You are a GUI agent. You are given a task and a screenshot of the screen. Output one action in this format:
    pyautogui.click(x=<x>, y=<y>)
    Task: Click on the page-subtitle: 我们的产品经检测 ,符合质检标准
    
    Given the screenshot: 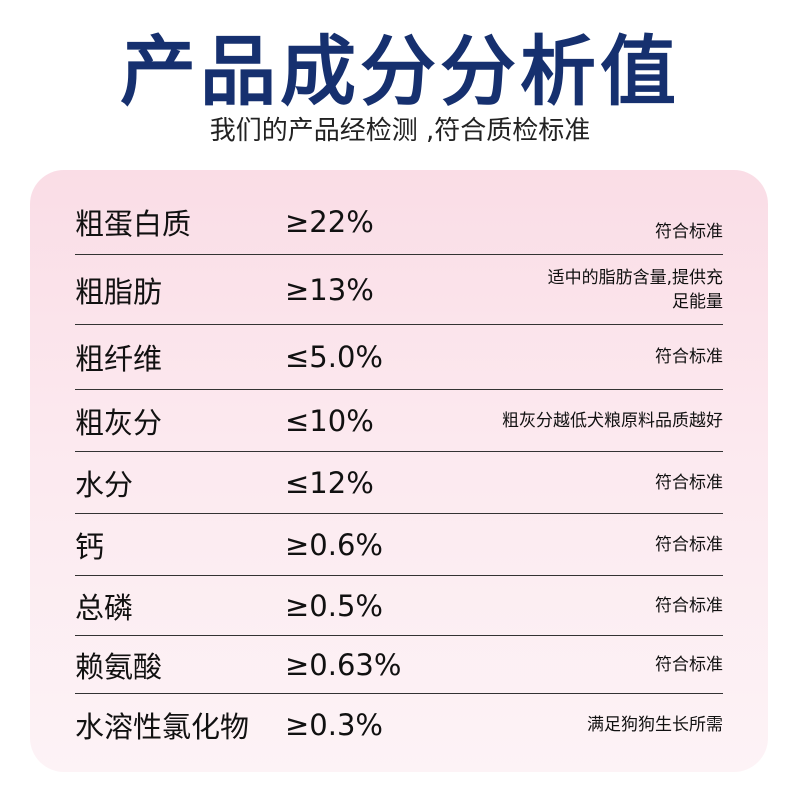 What is the action you would take?
    pyautogui.click(x=400, y=131)
    